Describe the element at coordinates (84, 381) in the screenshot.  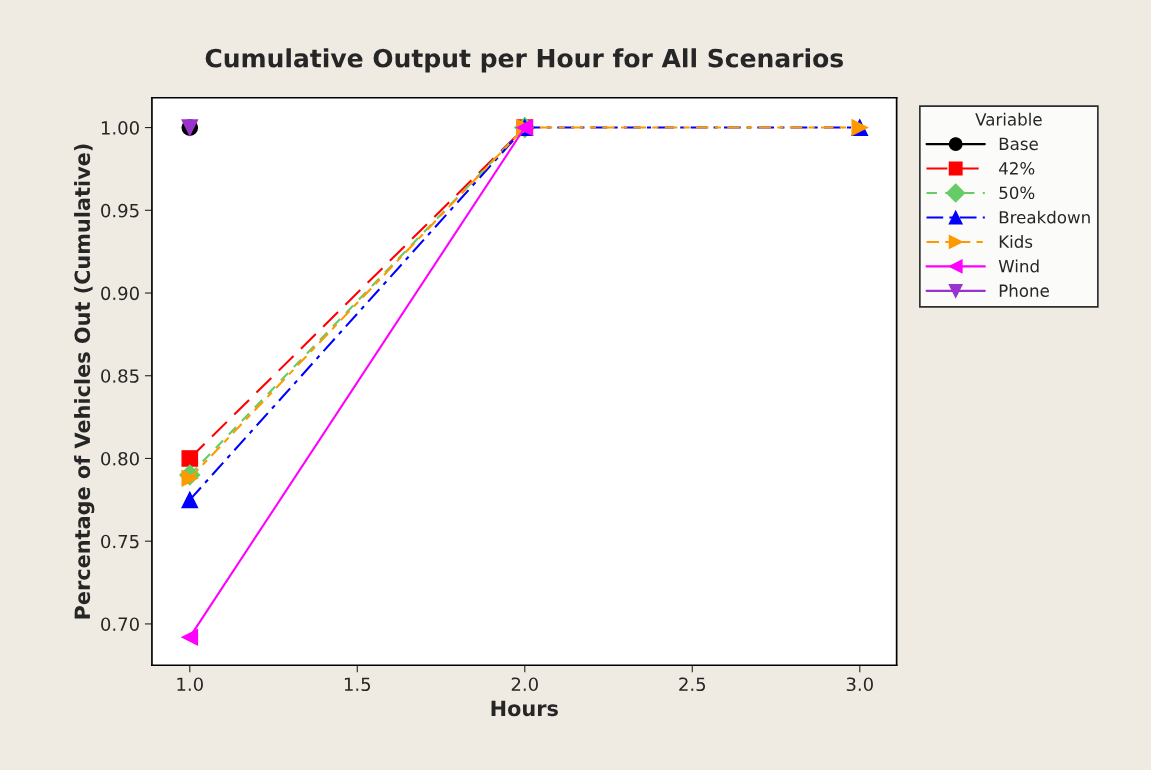
I see `y-axis-title: Percentage of Vehicles Out (Cumulative)` at that location.